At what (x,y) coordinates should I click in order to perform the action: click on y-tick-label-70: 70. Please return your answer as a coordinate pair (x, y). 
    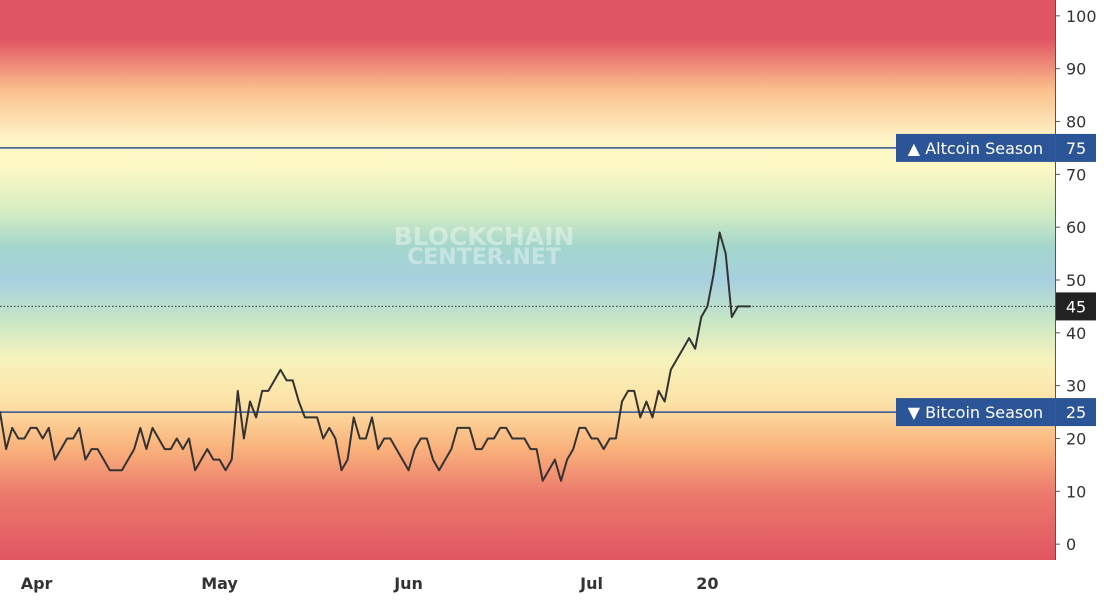
    Looking at the image, I should click on (1076, 174).